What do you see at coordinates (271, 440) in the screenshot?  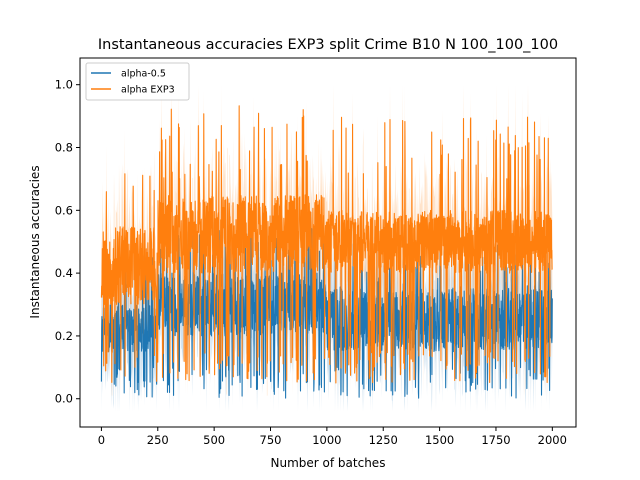 I see `x-tick-label: 750` at bounding box center [271, 440].